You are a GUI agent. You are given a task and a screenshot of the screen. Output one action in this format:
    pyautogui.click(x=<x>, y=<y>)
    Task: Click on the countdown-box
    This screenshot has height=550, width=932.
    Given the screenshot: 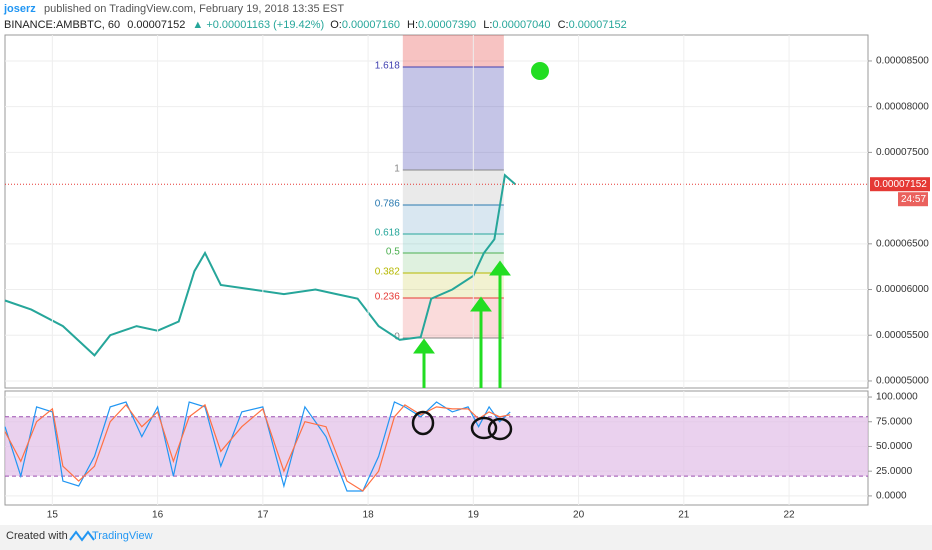 What is the action you would take?
    pyautogui.click(x=913, y=199)
    